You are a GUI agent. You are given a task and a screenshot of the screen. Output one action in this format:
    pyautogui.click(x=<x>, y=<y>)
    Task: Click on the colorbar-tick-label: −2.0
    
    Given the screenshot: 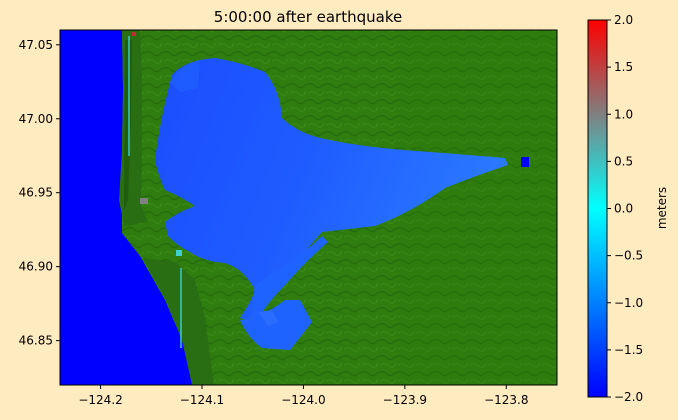 What is the action you would take?
    pyautogui.click(x=628, y=397)
    